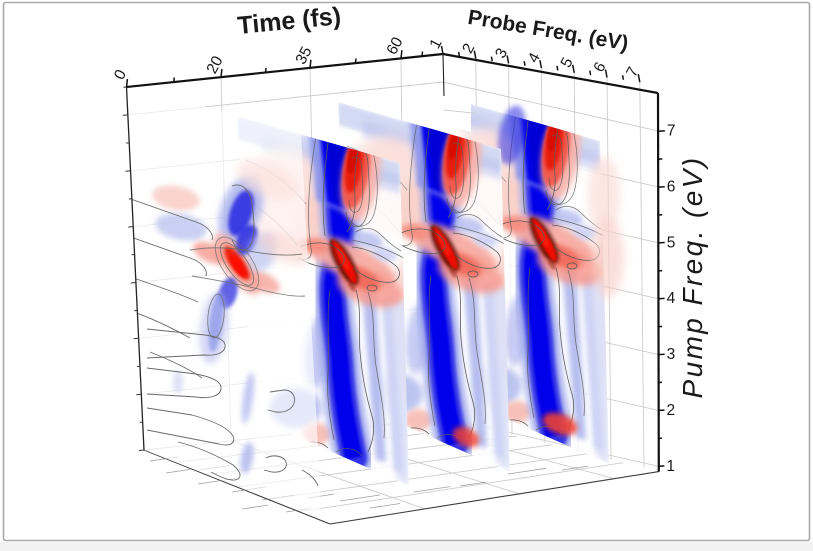  Describe the element at coordinates (394, 46) in the screenshot. I see `svg-text: 60` at that location.